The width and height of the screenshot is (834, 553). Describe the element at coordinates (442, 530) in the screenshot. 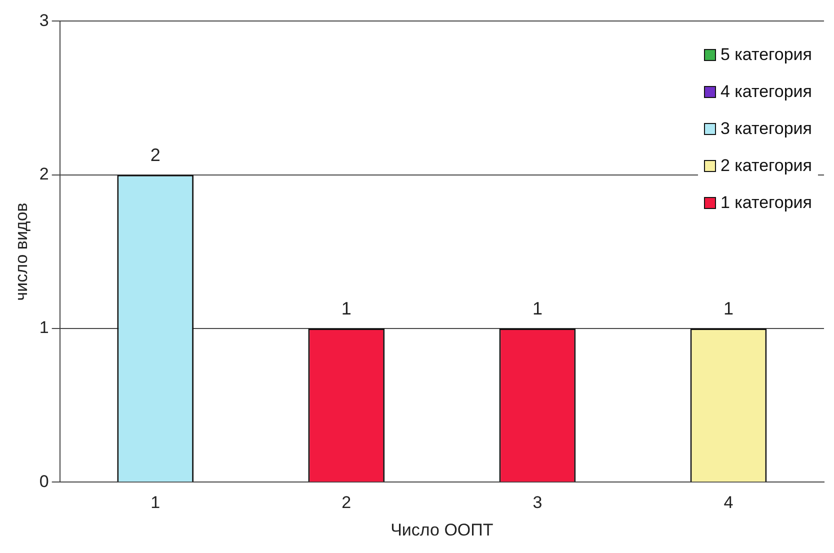

I see `x-axis-title: Число ООПТ` at that location.